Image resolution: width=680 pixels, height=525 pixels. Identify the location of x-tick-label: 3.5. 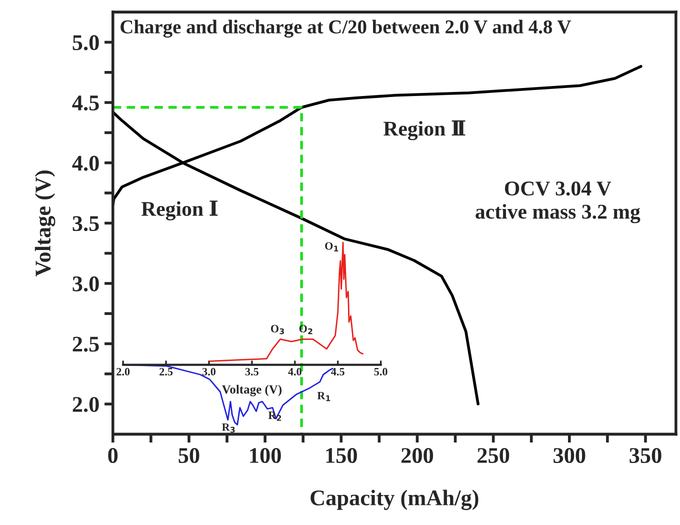
(251, 372).